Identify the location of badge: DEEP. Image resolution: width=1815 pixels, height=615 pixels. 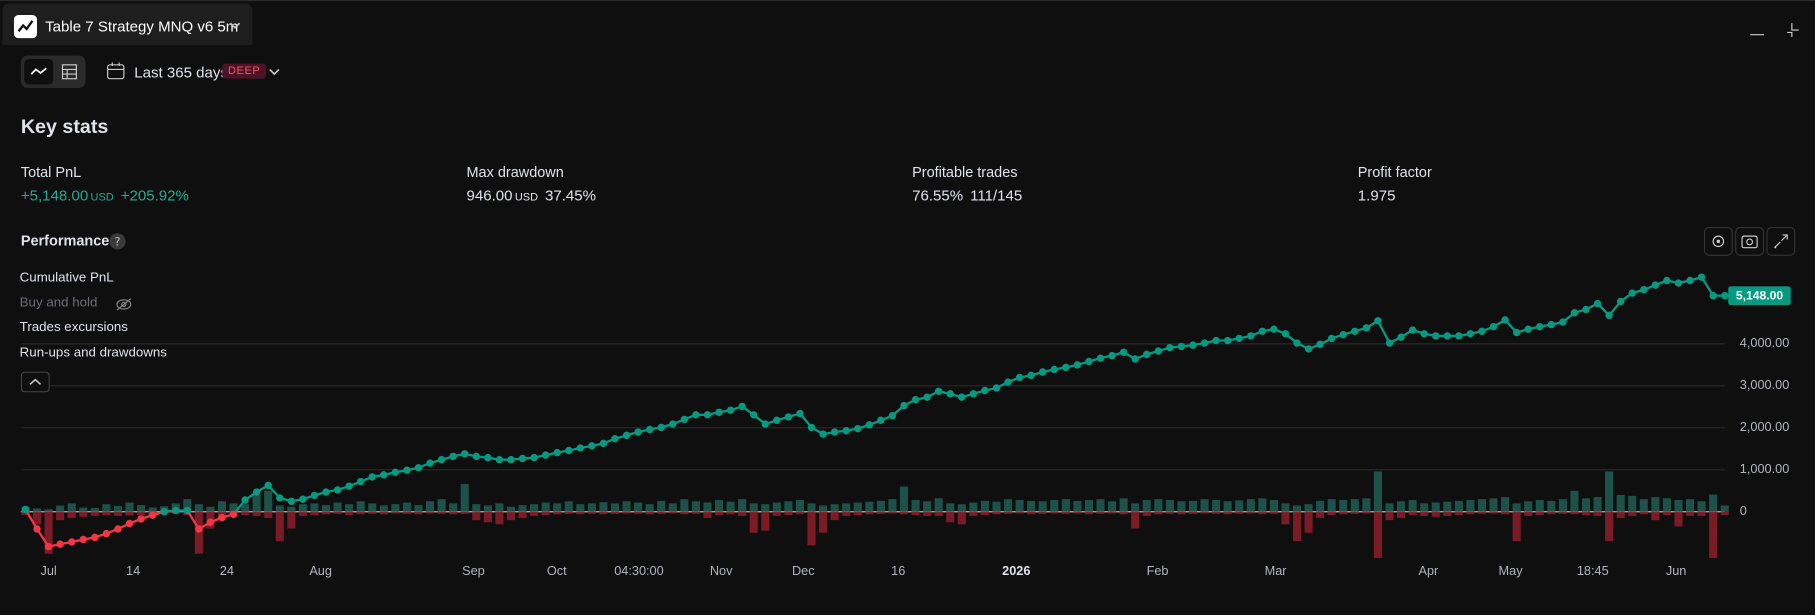
(244, 71).